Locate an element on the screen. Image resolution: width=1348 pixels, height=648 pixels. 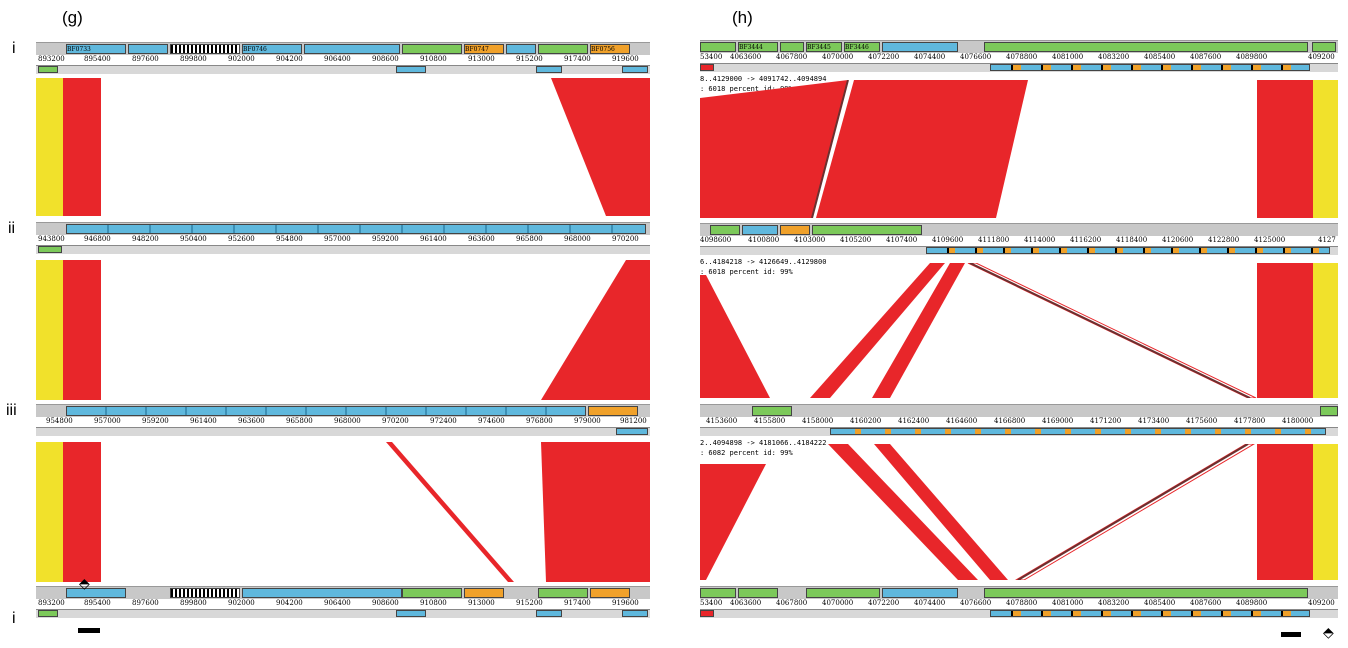
gene-bar: BF0733 BF0746 BF0747 BF0756 is located at coordinates (343, 49).